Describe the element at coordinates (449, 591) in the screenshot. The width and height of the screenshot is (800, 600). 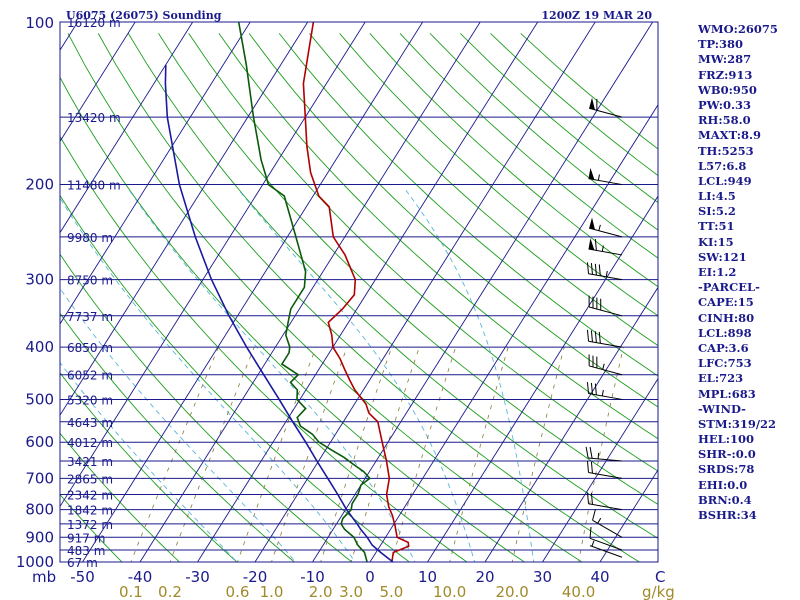
I see `mixing-ratio-tick-label: 10.0` at that location.